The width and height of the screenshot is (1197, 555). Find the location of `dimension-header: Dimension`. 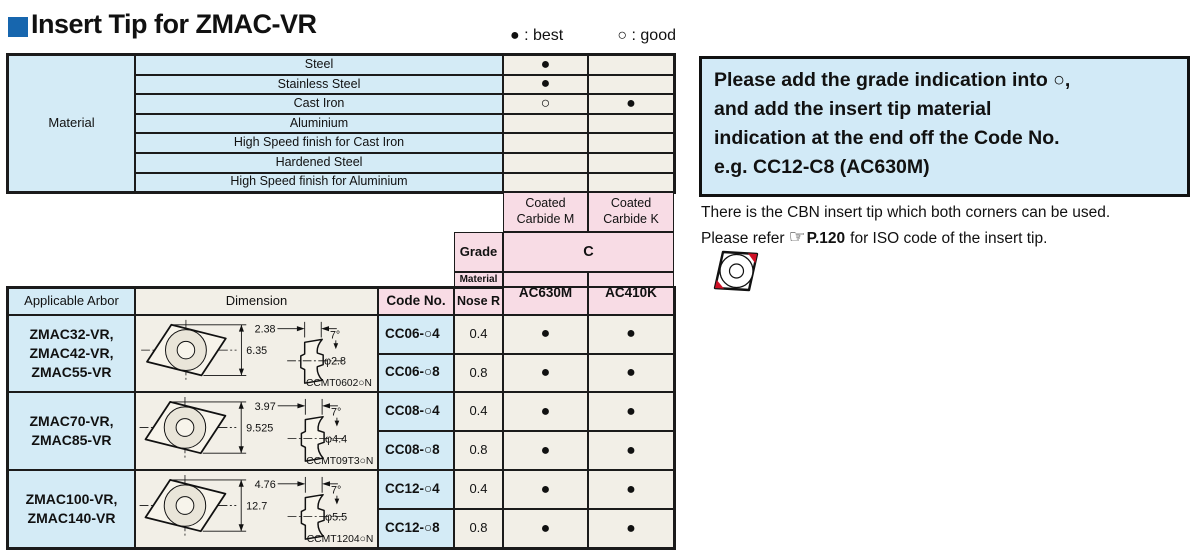

dimension-header: Dimension is located at coordinates (256, 301).